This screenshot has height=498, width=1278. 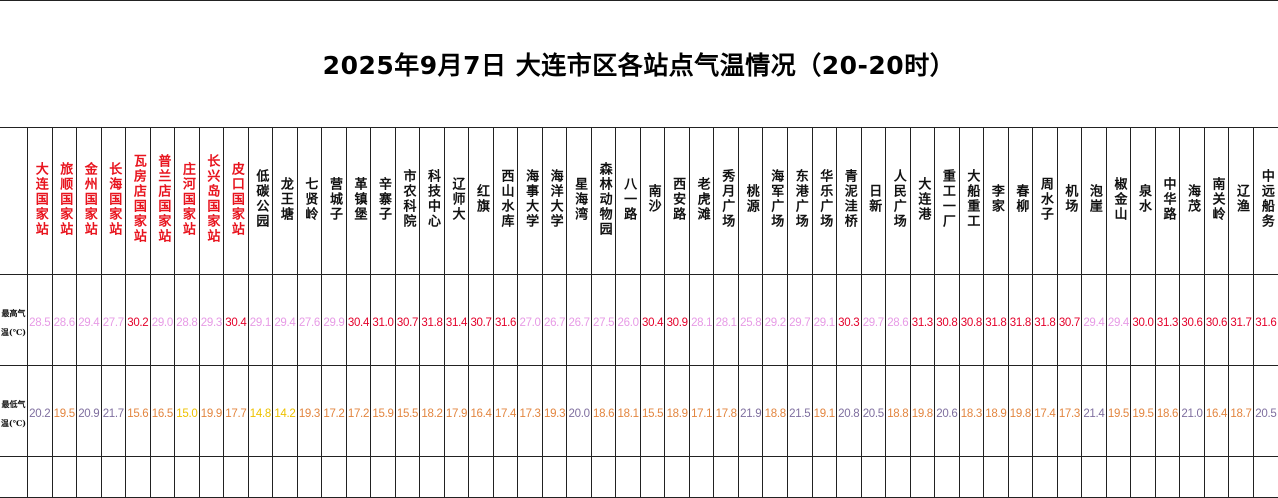 What do you see at coordinates (652, 411) in the screenshot?
I see `min-temp-cell: 15.5` at bounding box center [652, 411].